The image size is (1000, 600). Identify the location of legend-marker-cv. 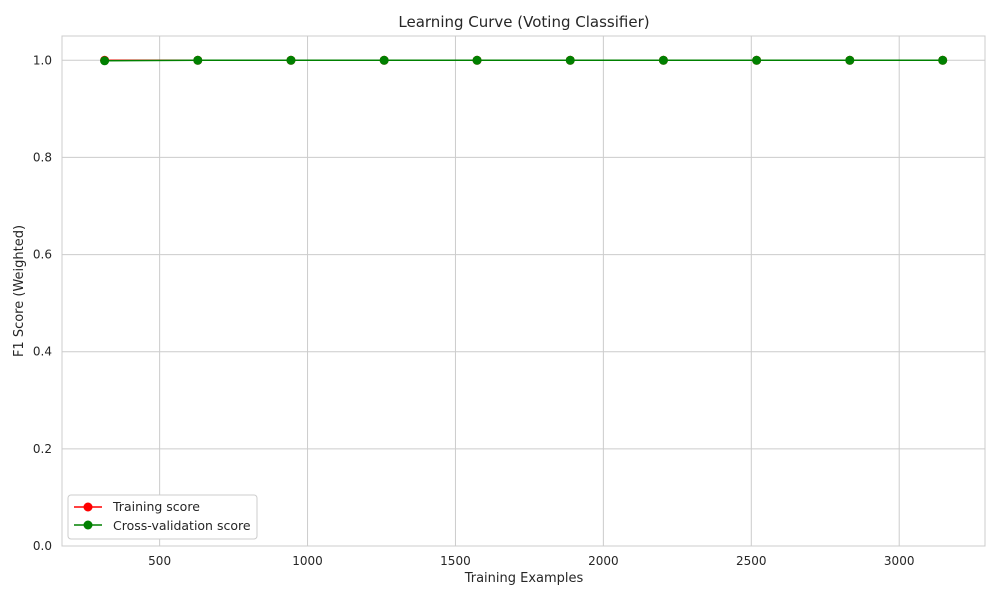
(88, 525).